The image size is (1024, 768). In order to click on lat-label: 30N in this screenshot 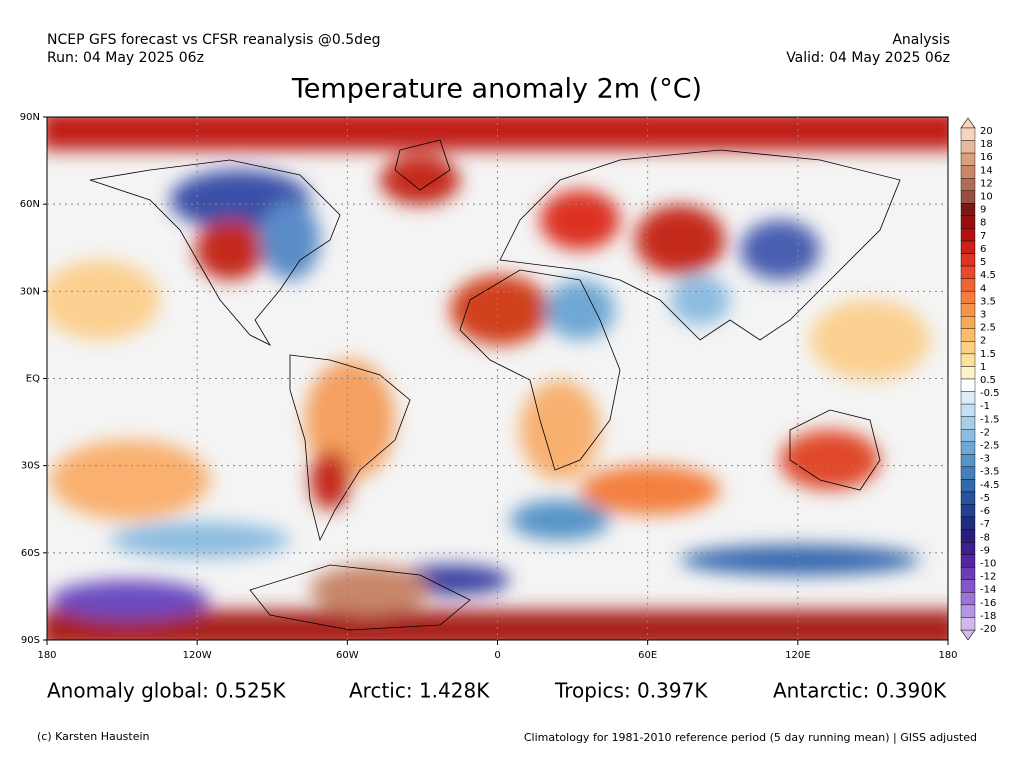, I will do `click(30, 291)`.